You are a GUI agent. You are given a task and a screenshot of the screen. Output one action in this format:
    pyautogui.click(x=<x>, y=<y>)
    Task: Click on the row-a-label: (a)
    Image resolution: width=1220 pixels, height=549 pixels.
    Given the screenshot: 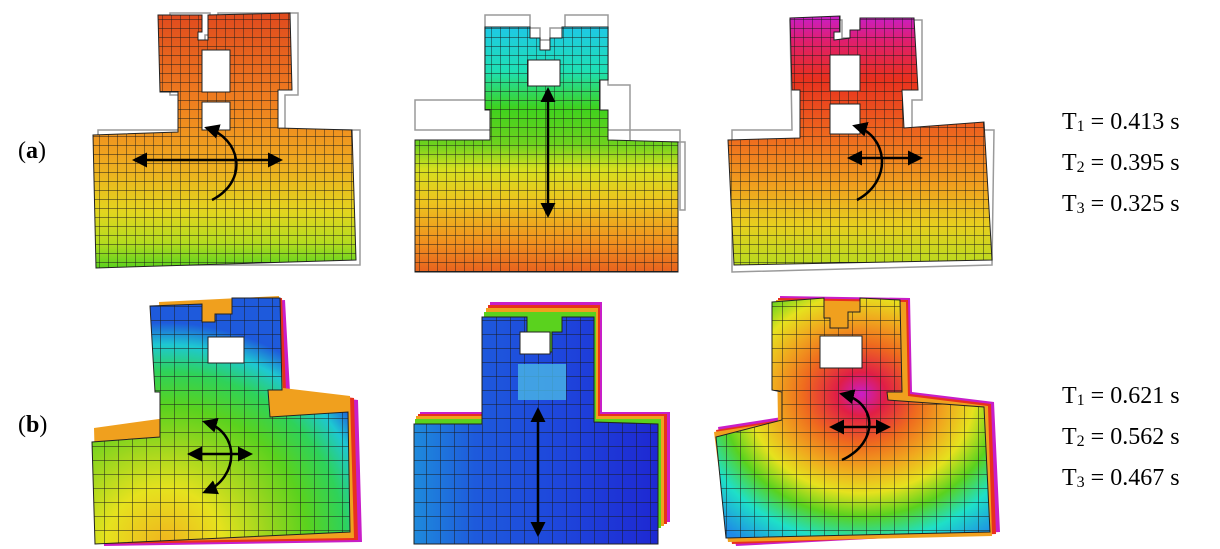 What is the action you would take?
    pyautogui.click(x=32, y=151)
    